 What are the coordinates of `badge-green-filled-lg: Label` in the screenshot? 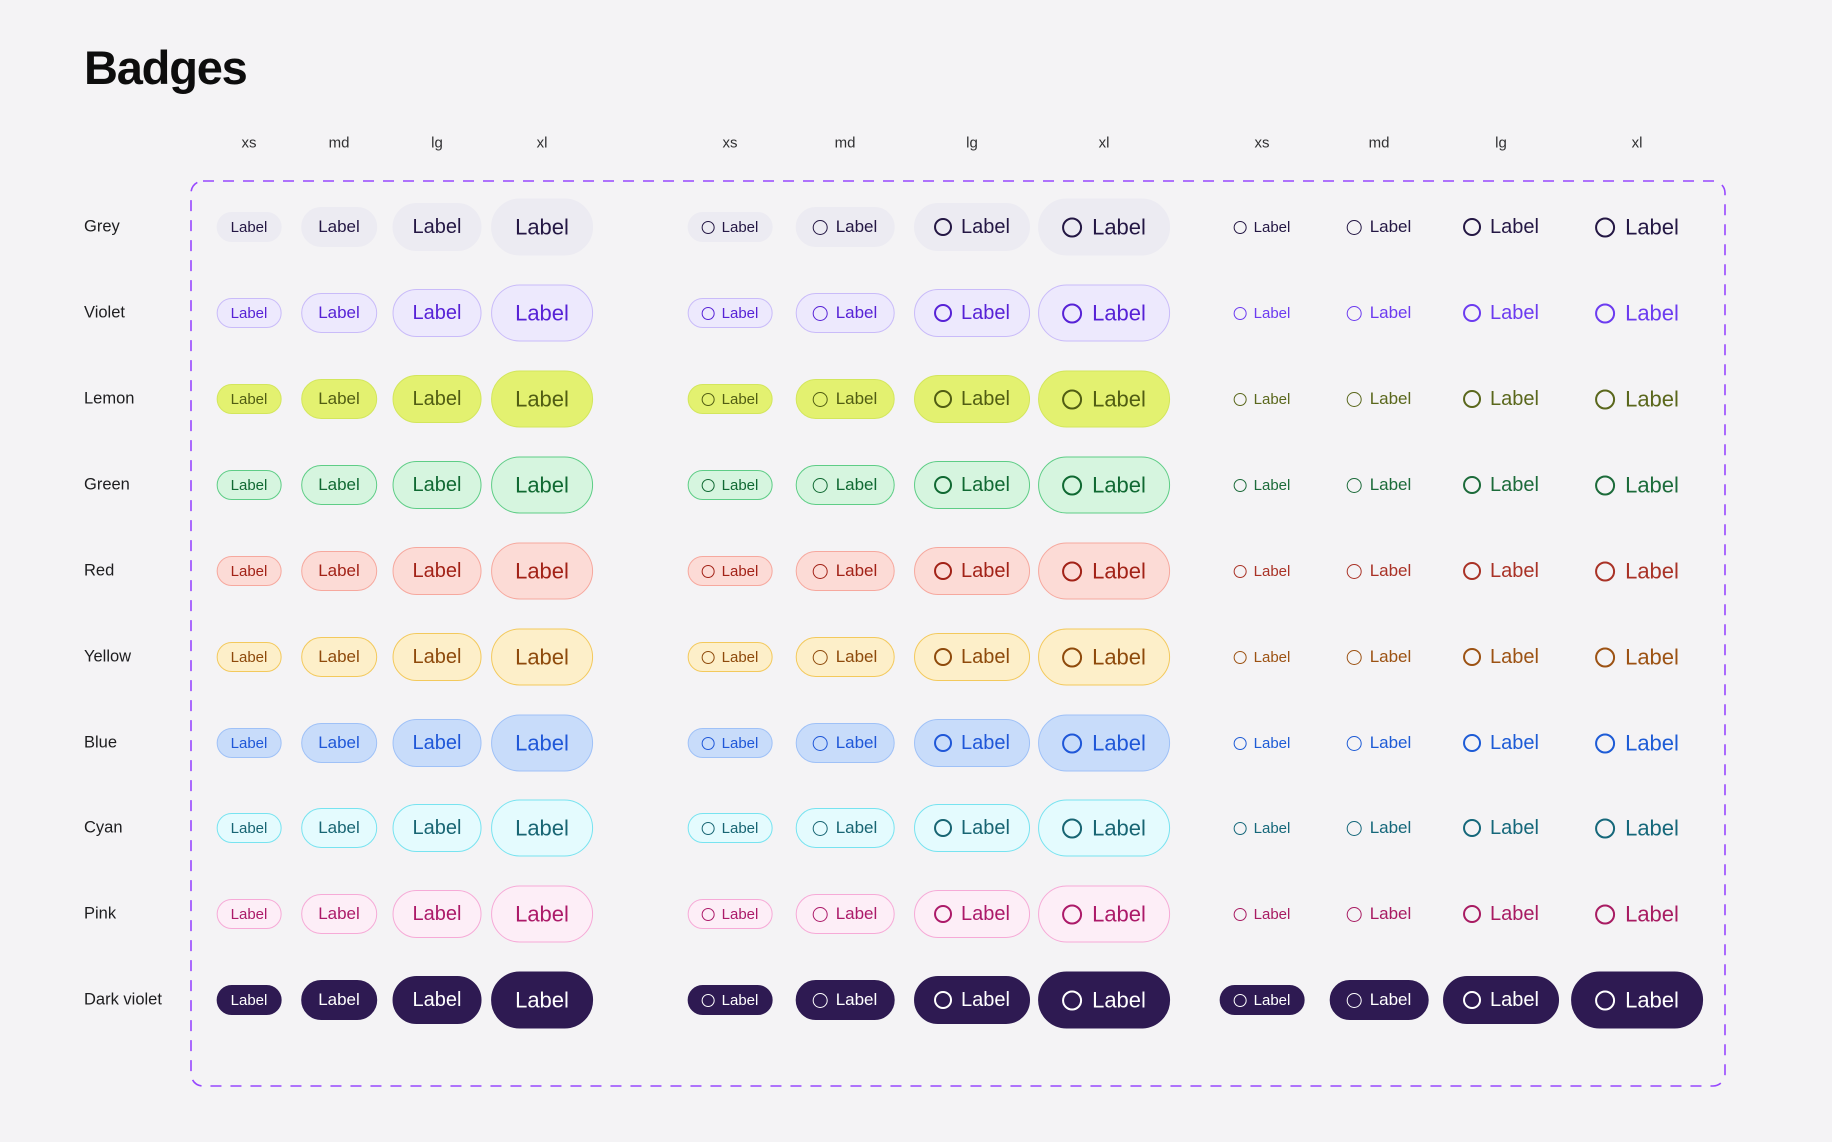 It's located at (437, 485).